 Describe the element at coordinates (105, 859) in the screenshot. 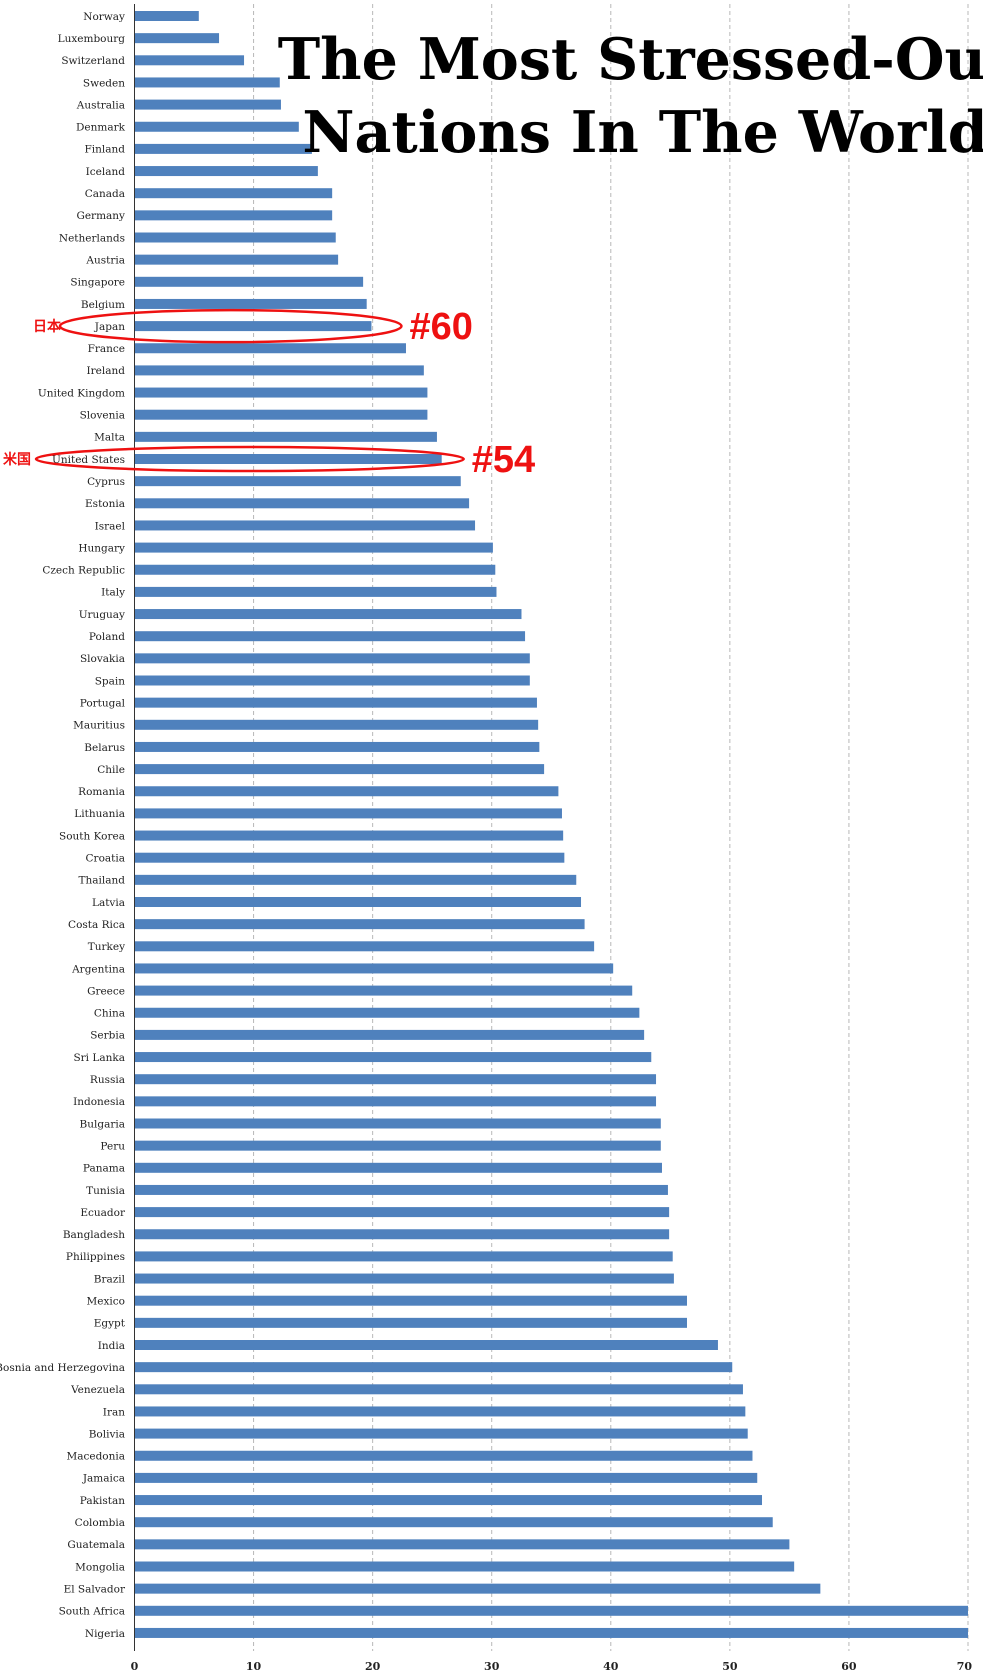

I see `y-tick-label: Croatia` at that location.